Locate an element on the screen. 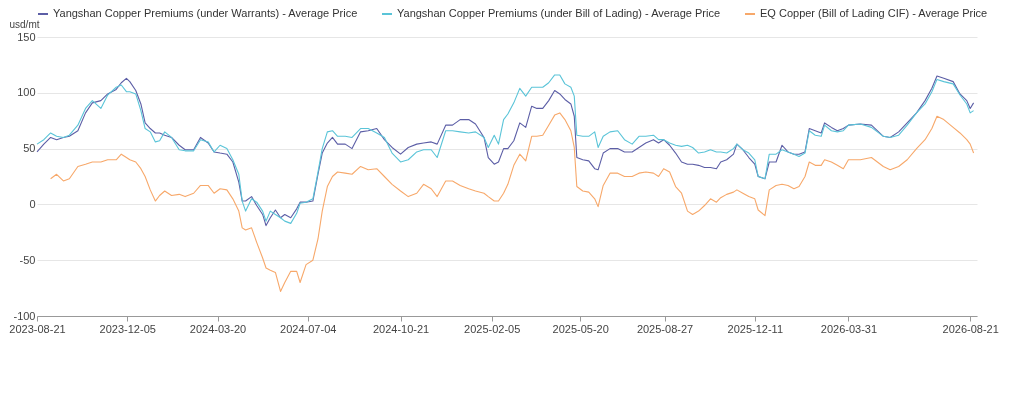  x-tick-label: 2025-12-11 is located at coordinates (755, 328).